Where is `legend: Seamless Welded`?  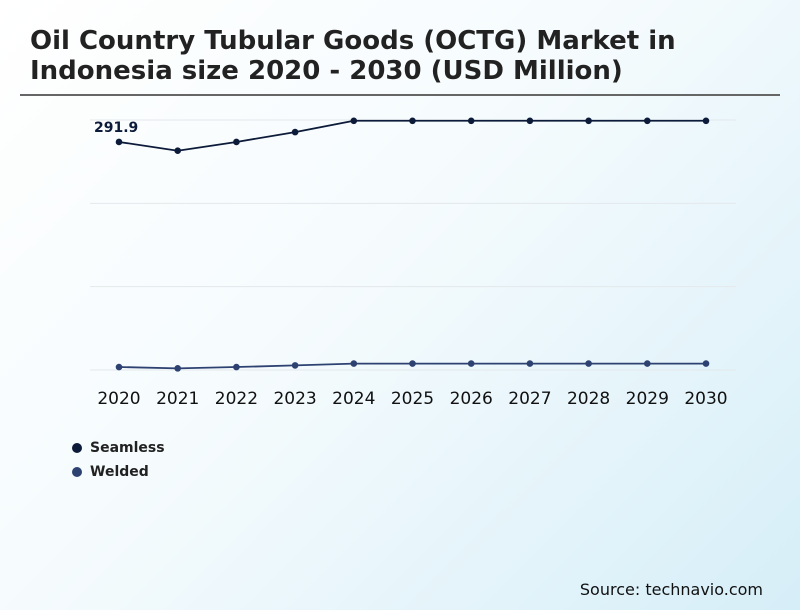
legend: Seamless Welded is located at coordinates (118, 460).